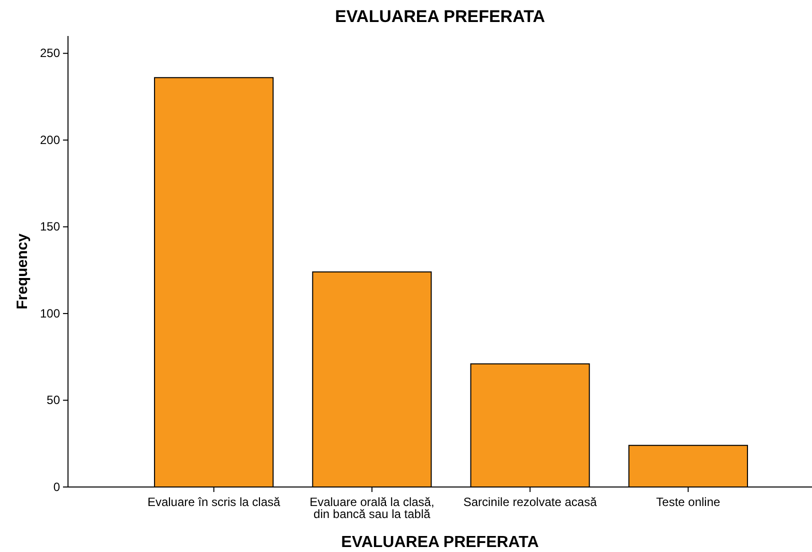  I want to click on x-tick-label: Teste online, so click(688, 502).